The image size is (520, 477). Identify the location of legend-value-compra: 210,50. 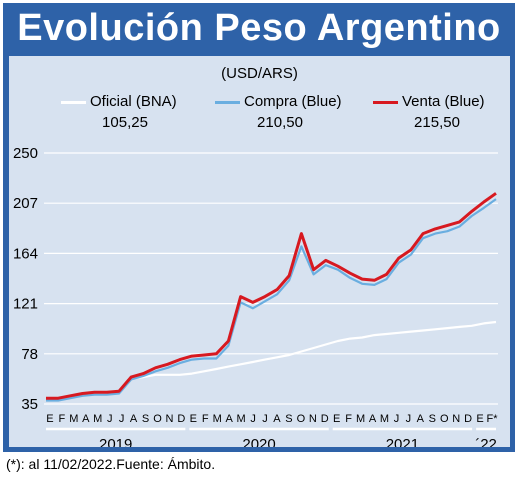
(280, 122).